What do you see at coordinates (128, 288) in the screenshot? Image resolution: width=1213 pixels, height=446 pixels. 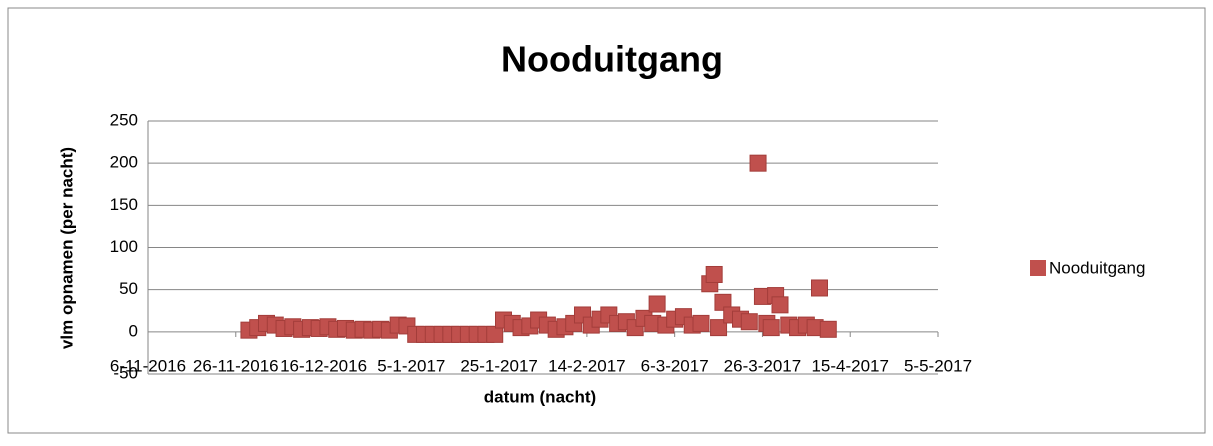 I see `y-tick-label: 50` at bounding box center [128, 288].